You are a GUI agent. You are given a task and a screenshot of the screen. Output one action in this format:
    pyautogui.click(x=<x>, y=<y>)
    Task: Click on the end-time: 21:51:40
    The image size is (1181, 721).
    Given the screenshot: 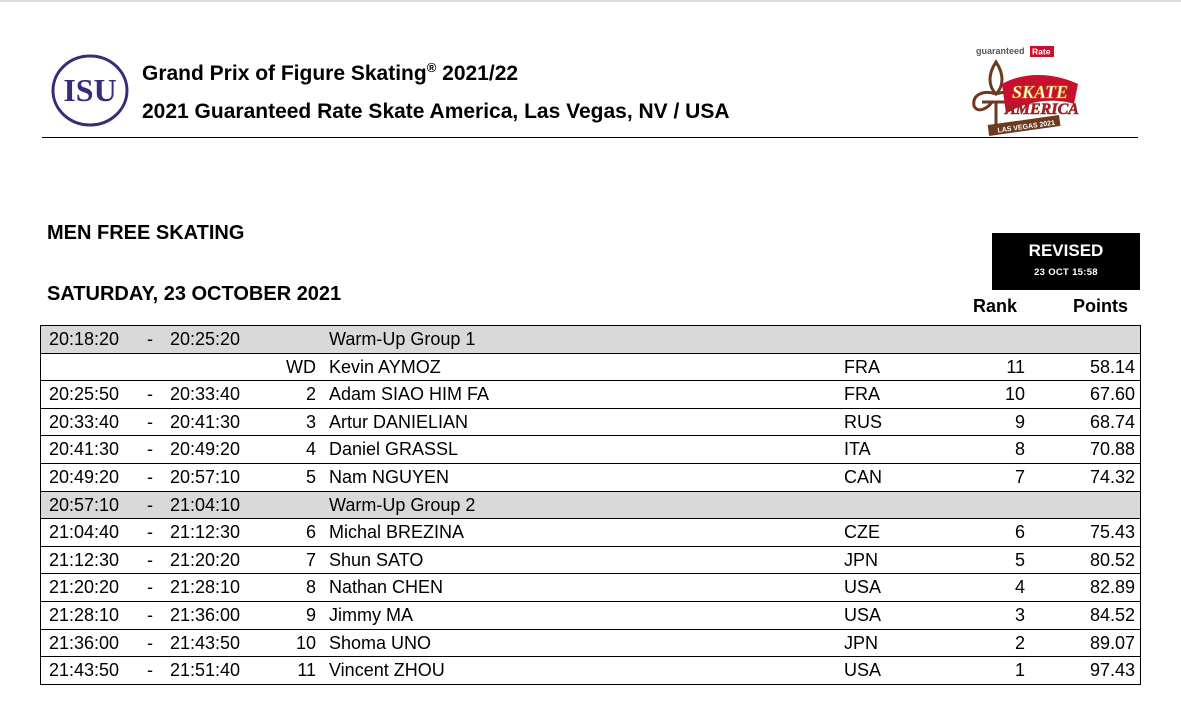 What is the action you would take?
    pyautogui.click(x=205, y=670)
    